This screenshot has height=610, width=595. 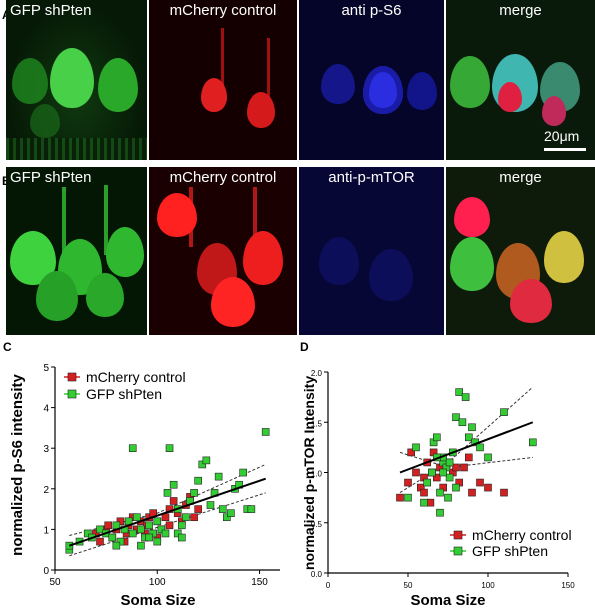 What do you see at coordinates (562, 136) in the screenshot?
I see `scale-bar-label: 20μm` at bounding box center [562, 136].